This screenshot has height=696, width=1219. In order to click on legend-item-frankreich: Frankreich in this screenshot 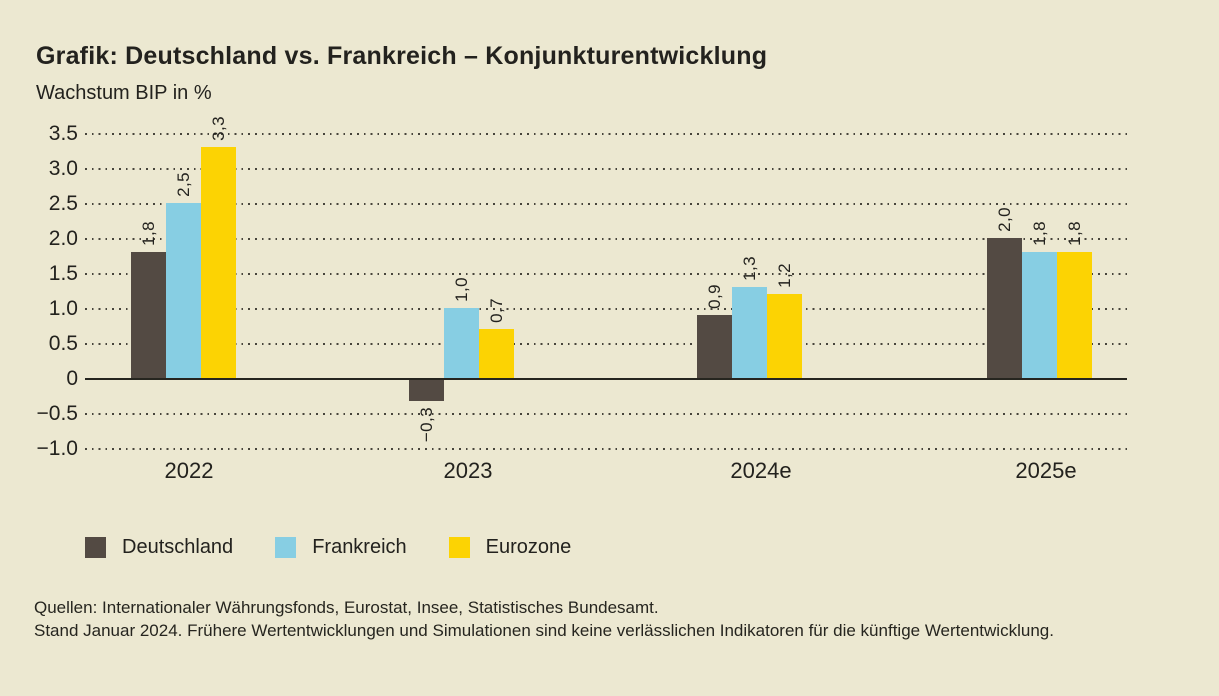, I will do `click(341, 547)`.